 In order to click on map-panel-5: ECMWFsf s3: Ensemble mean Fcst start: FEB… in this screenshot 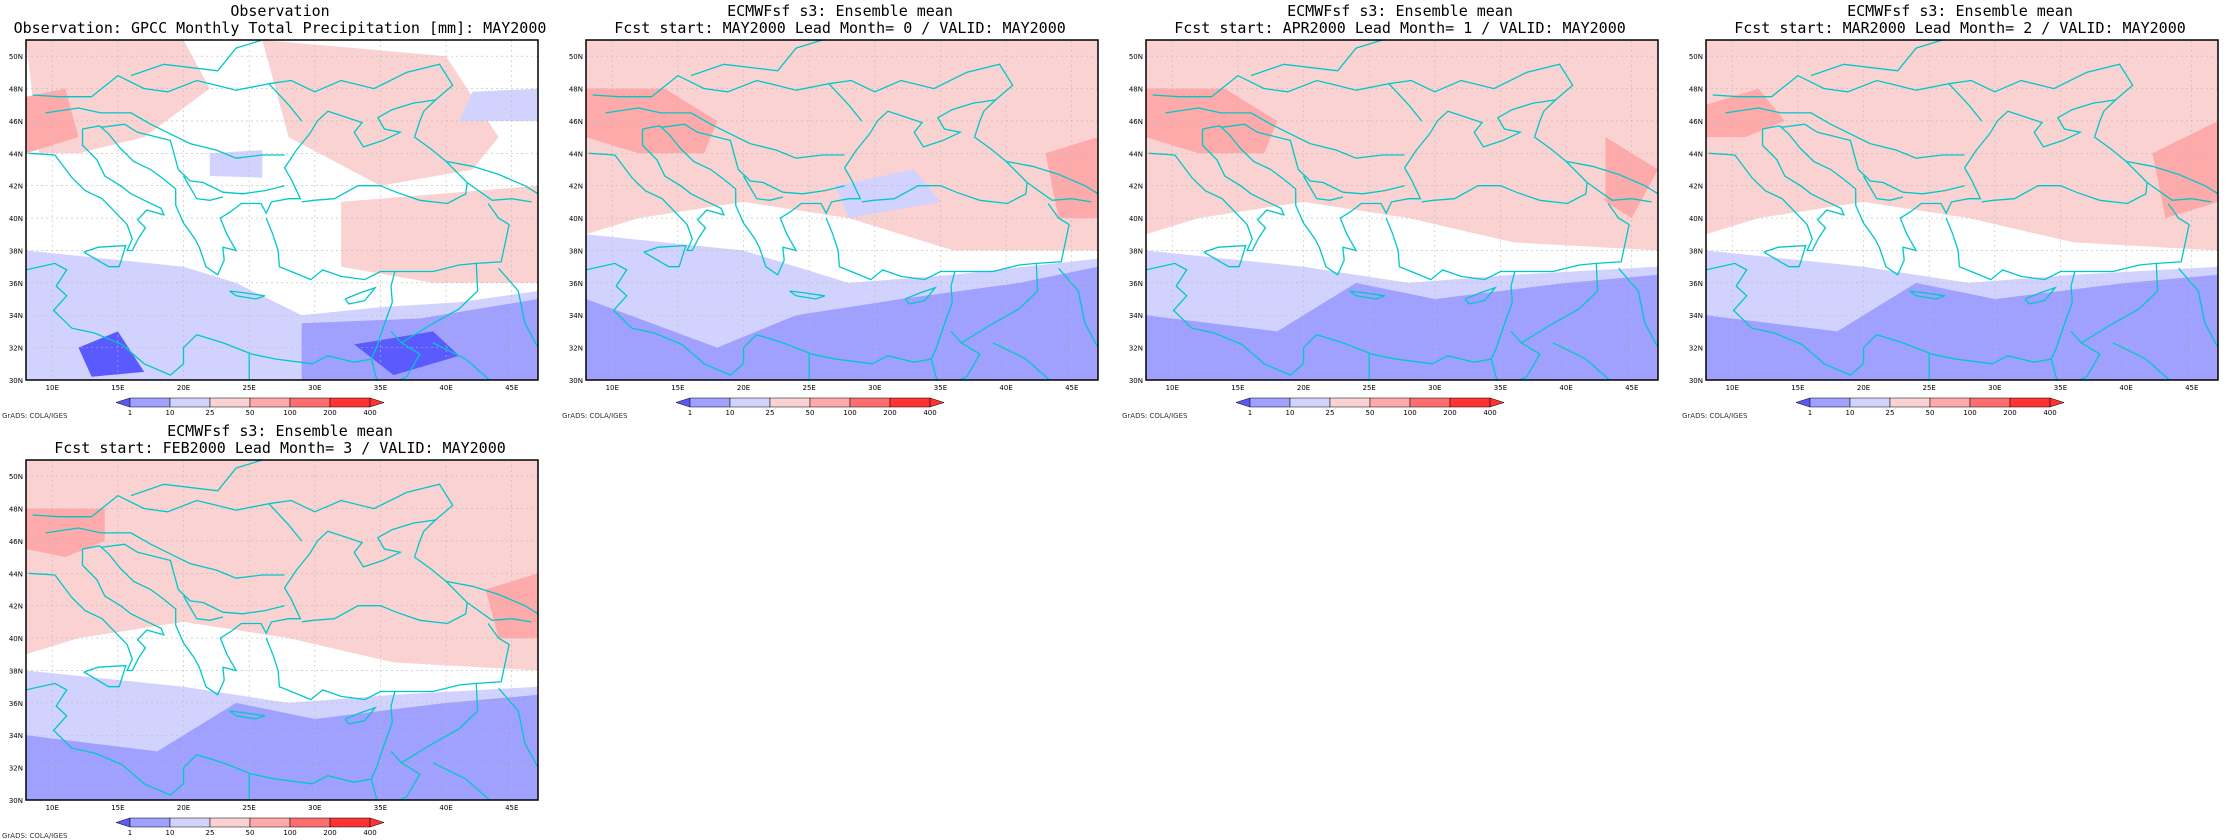, I will do `click(280, 630)`.